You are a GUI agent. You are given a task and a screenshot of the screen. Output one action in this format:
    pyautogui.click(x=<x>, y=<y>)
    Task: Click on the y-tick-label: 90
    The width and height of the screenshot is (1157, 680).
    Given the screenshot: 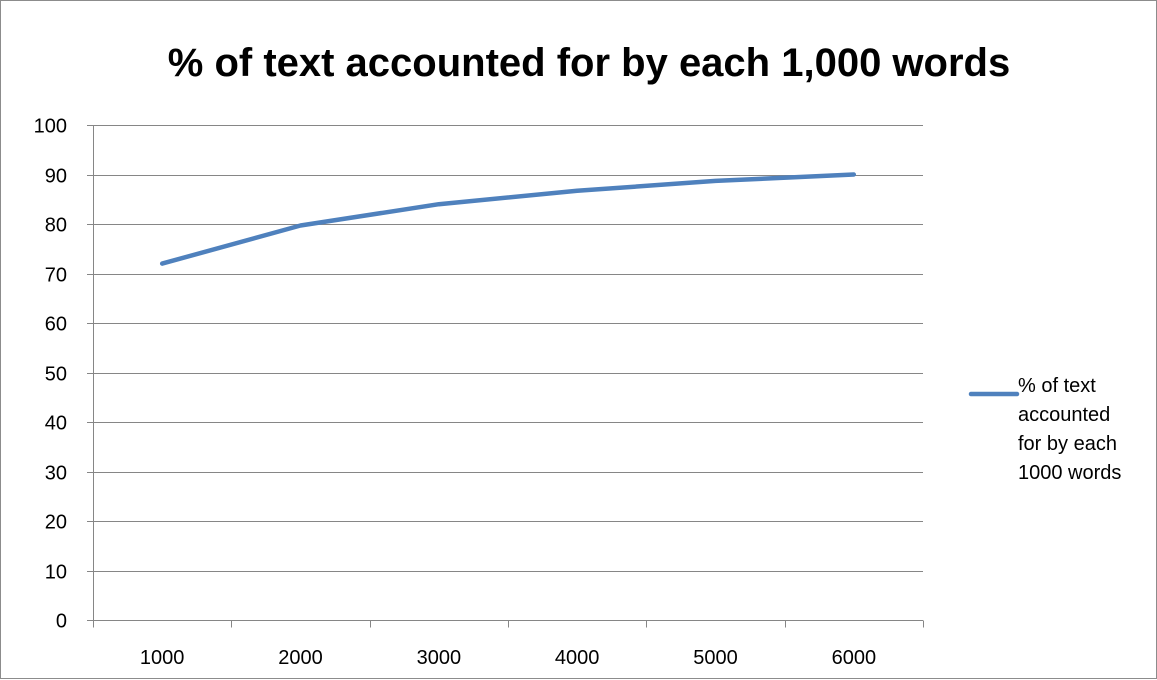 What is the action you would take?
    pyautogui.click(x=56, y=177)
    